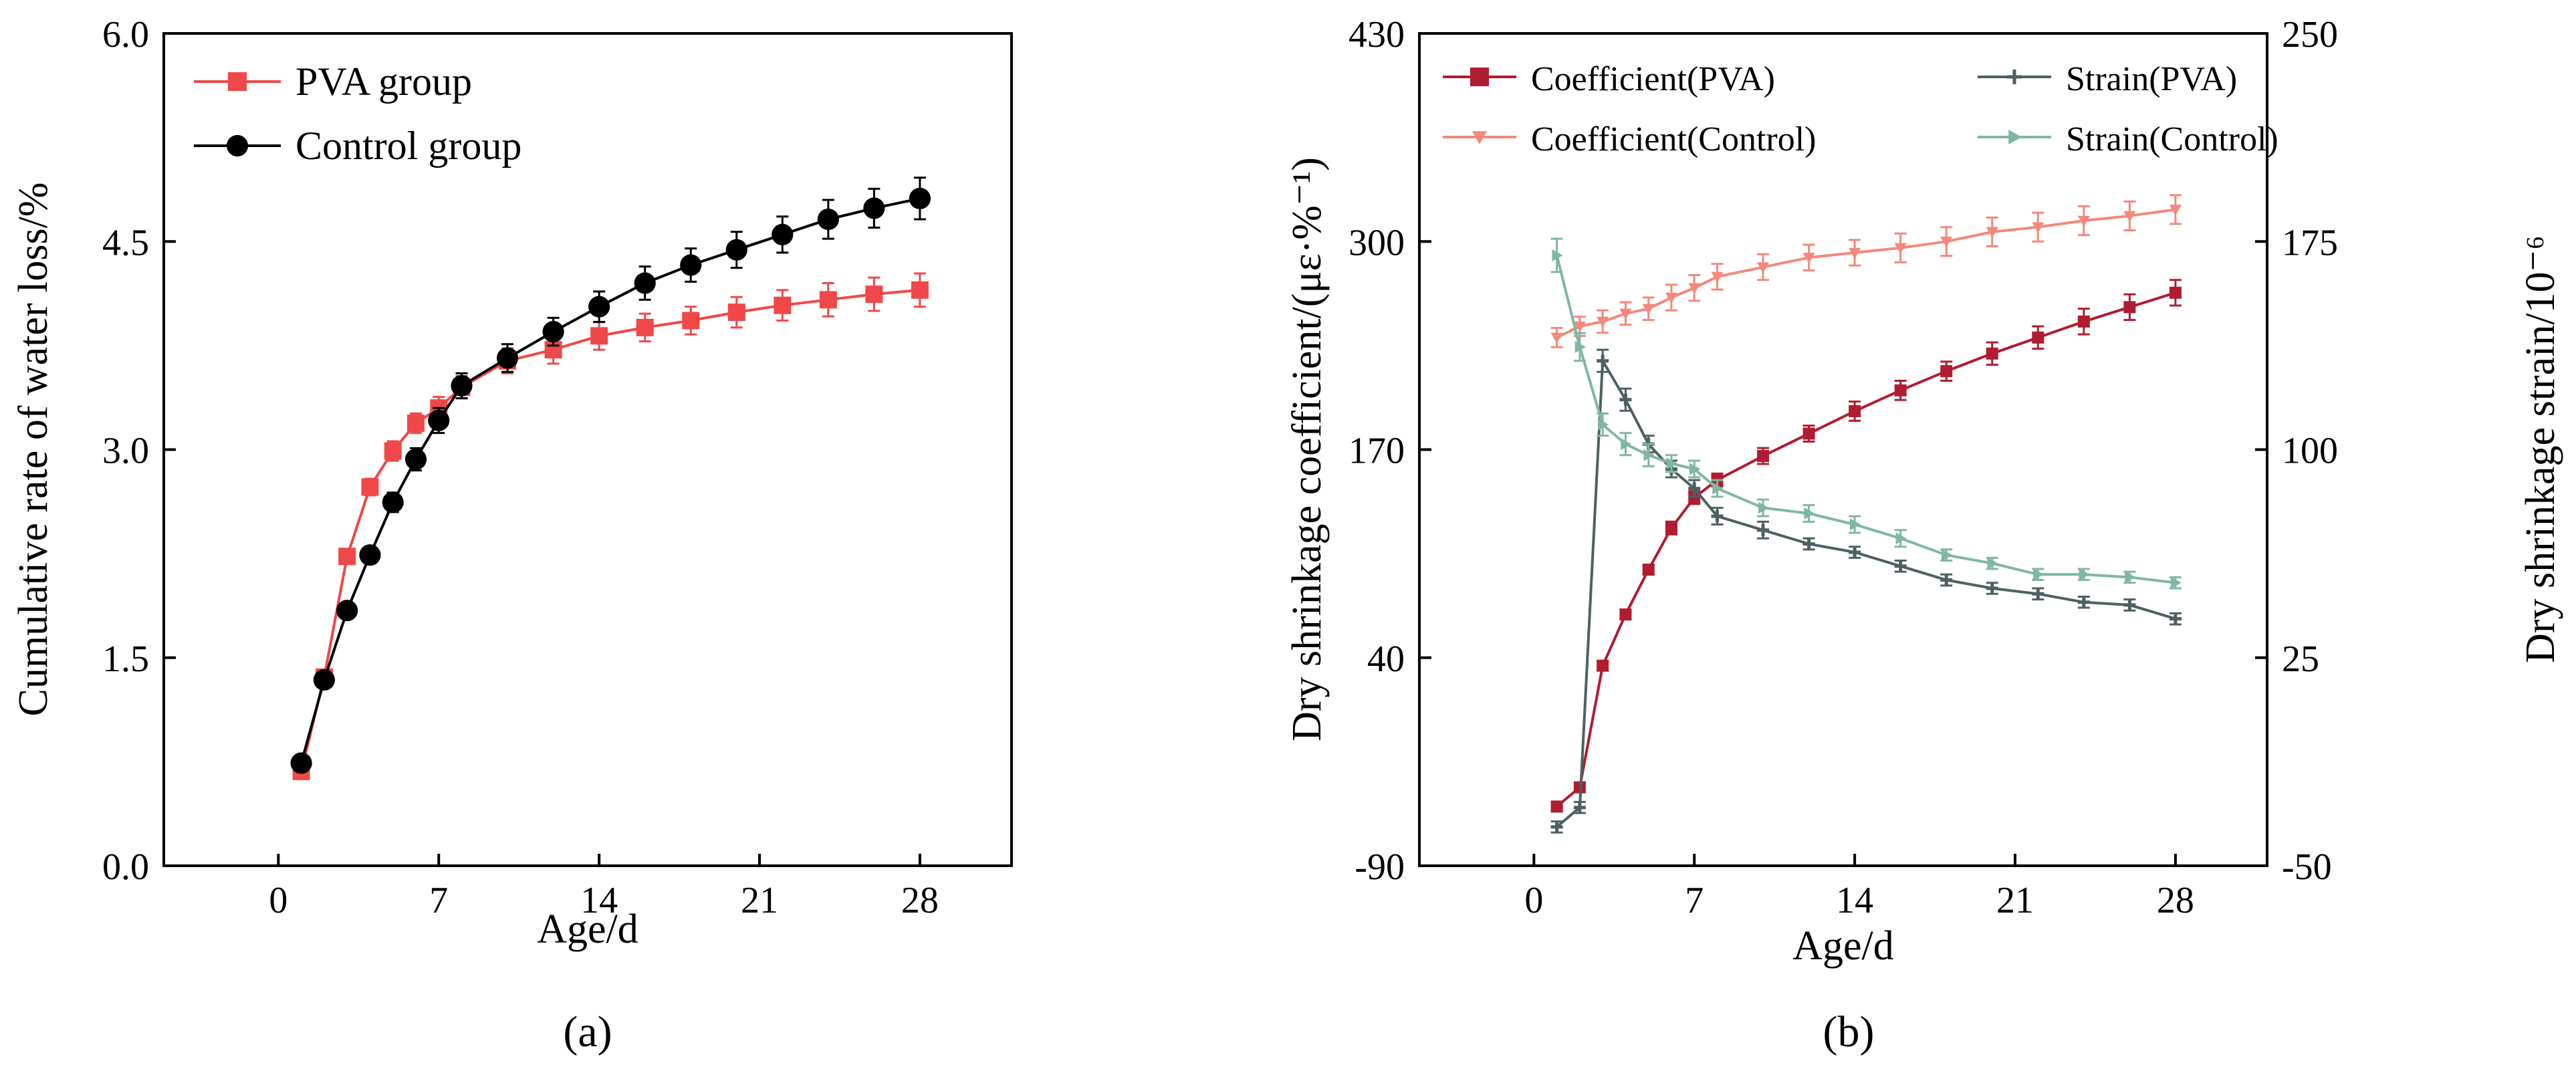  What do you see at coordinates (599, 900) in the screenshot?
I see `panel-a-x-tick-label: 14` at bounding box center [599, 900].